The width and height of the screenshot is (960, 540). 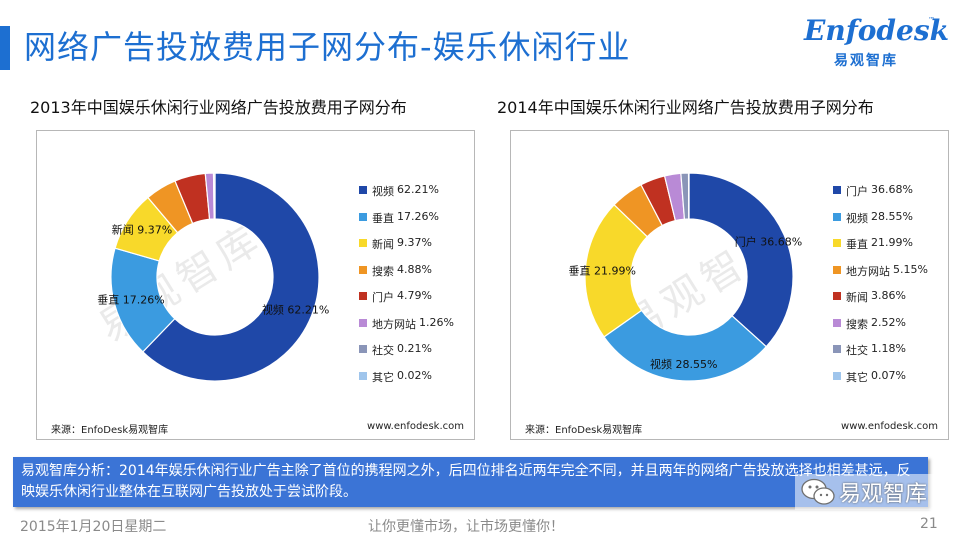 What do you see at coordinates (416, 355) in the screenshot?
I see `legend-item: 社交 0.21%` at bounding box center [416, 355].